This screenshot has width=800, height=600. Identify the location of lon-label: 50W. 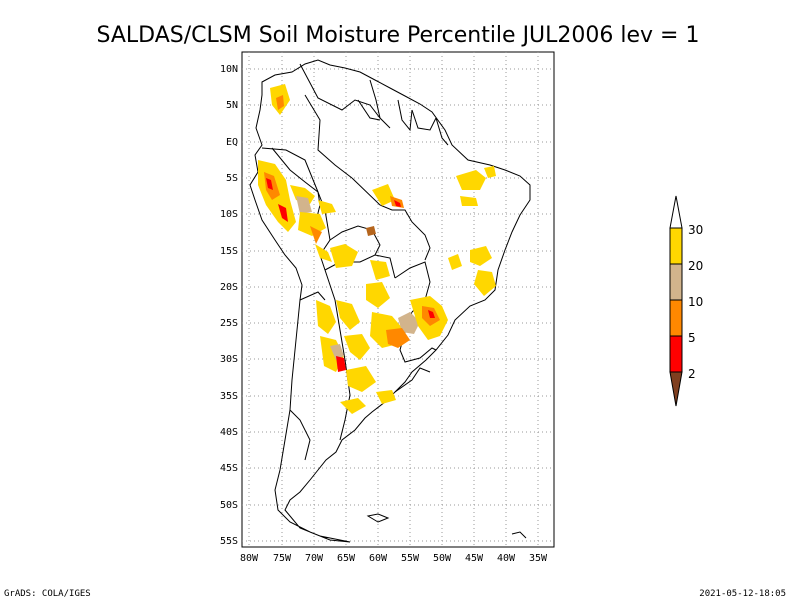
(442, 558).